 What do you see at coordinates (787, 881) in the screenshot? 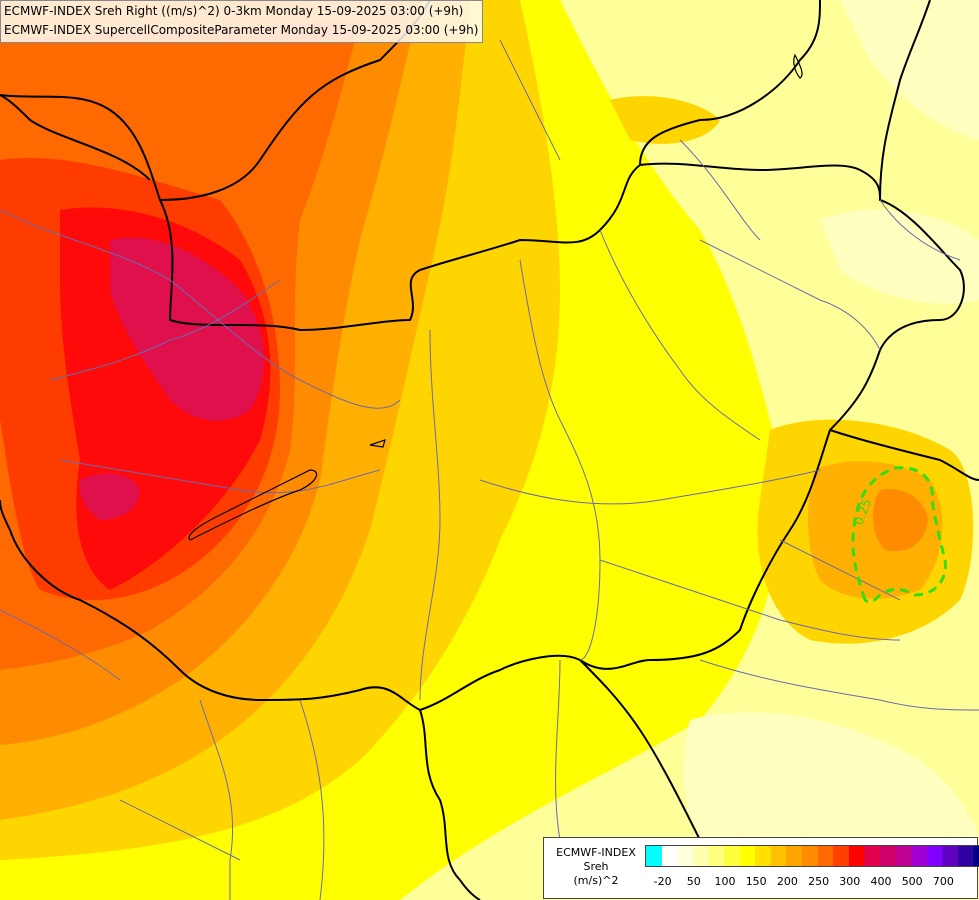
I see `legend-tick-label: 200` at bounding box center [787, 881].